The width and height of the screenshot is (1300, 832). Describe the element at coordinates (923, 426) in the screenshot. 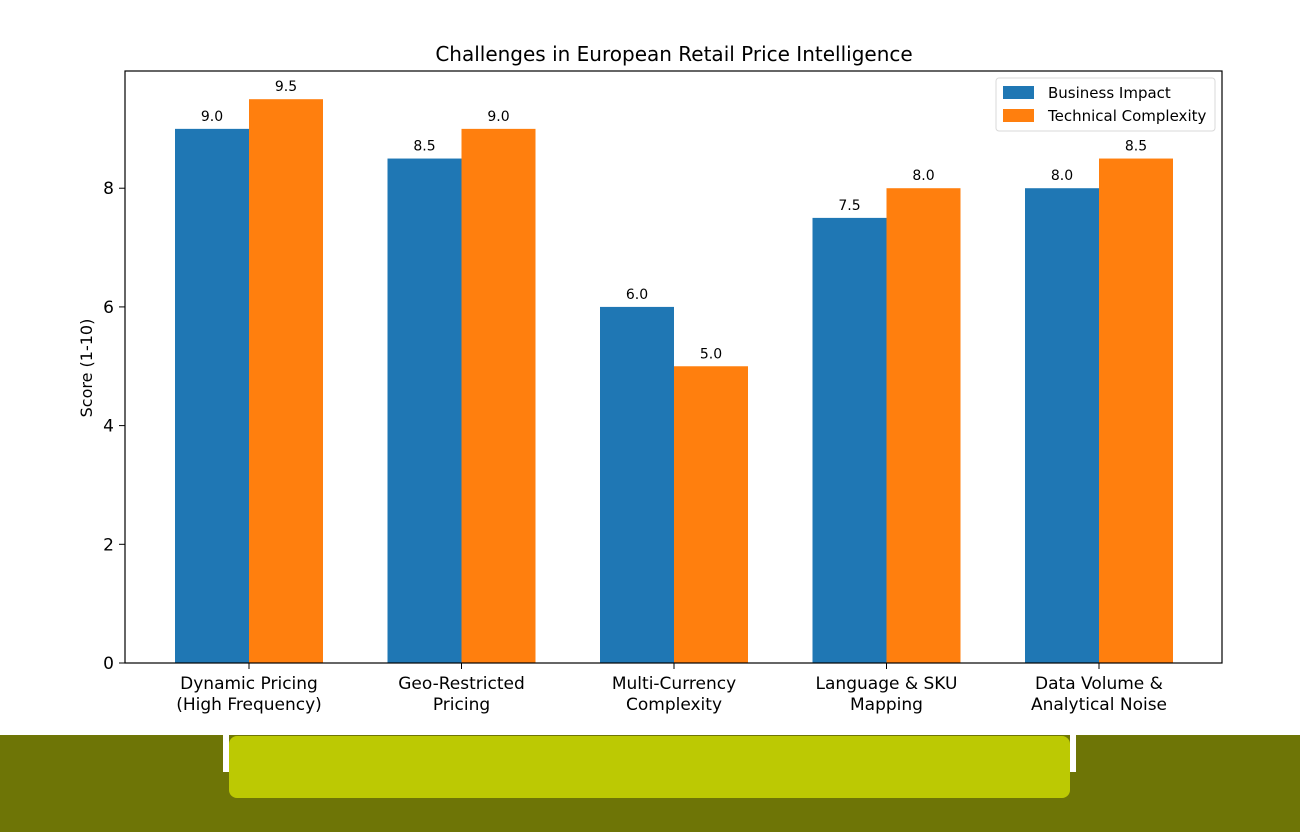

I see `bar-s2-c4` at that location.